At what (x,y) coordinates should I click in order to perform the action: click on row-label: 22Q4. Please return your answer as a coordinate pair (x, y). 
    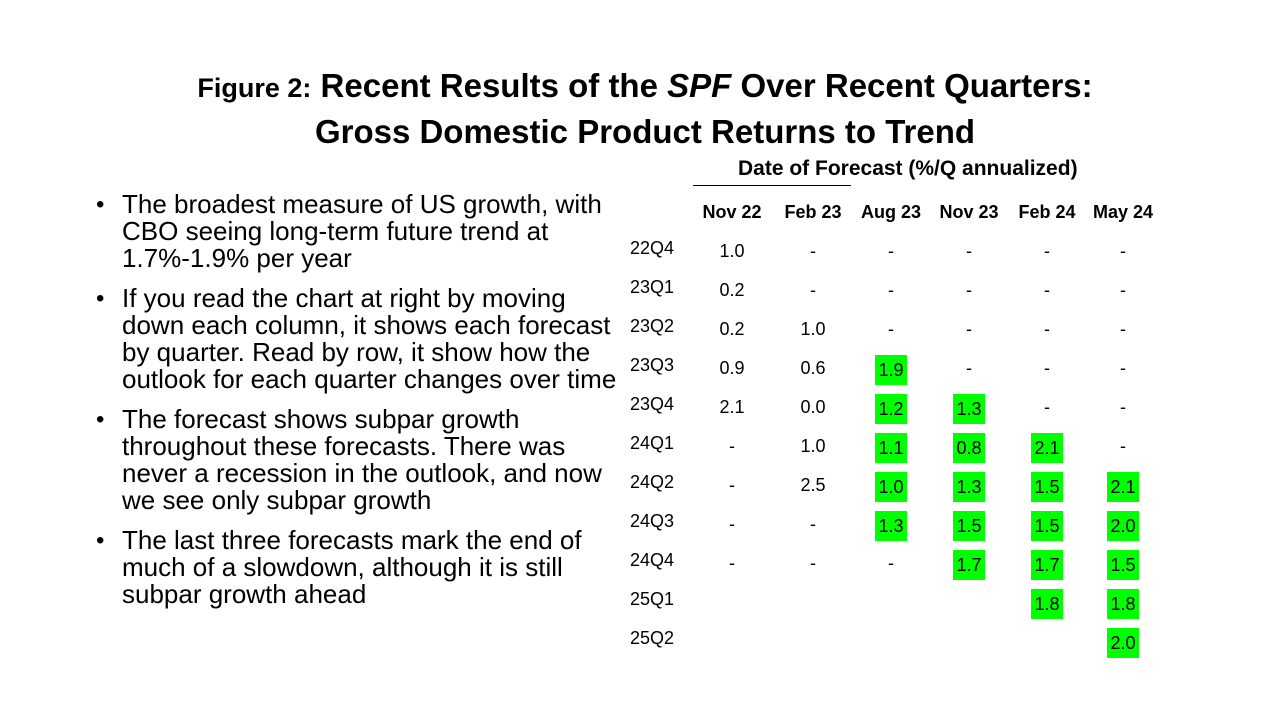
    Looking at the image, I should click on (652, 248).